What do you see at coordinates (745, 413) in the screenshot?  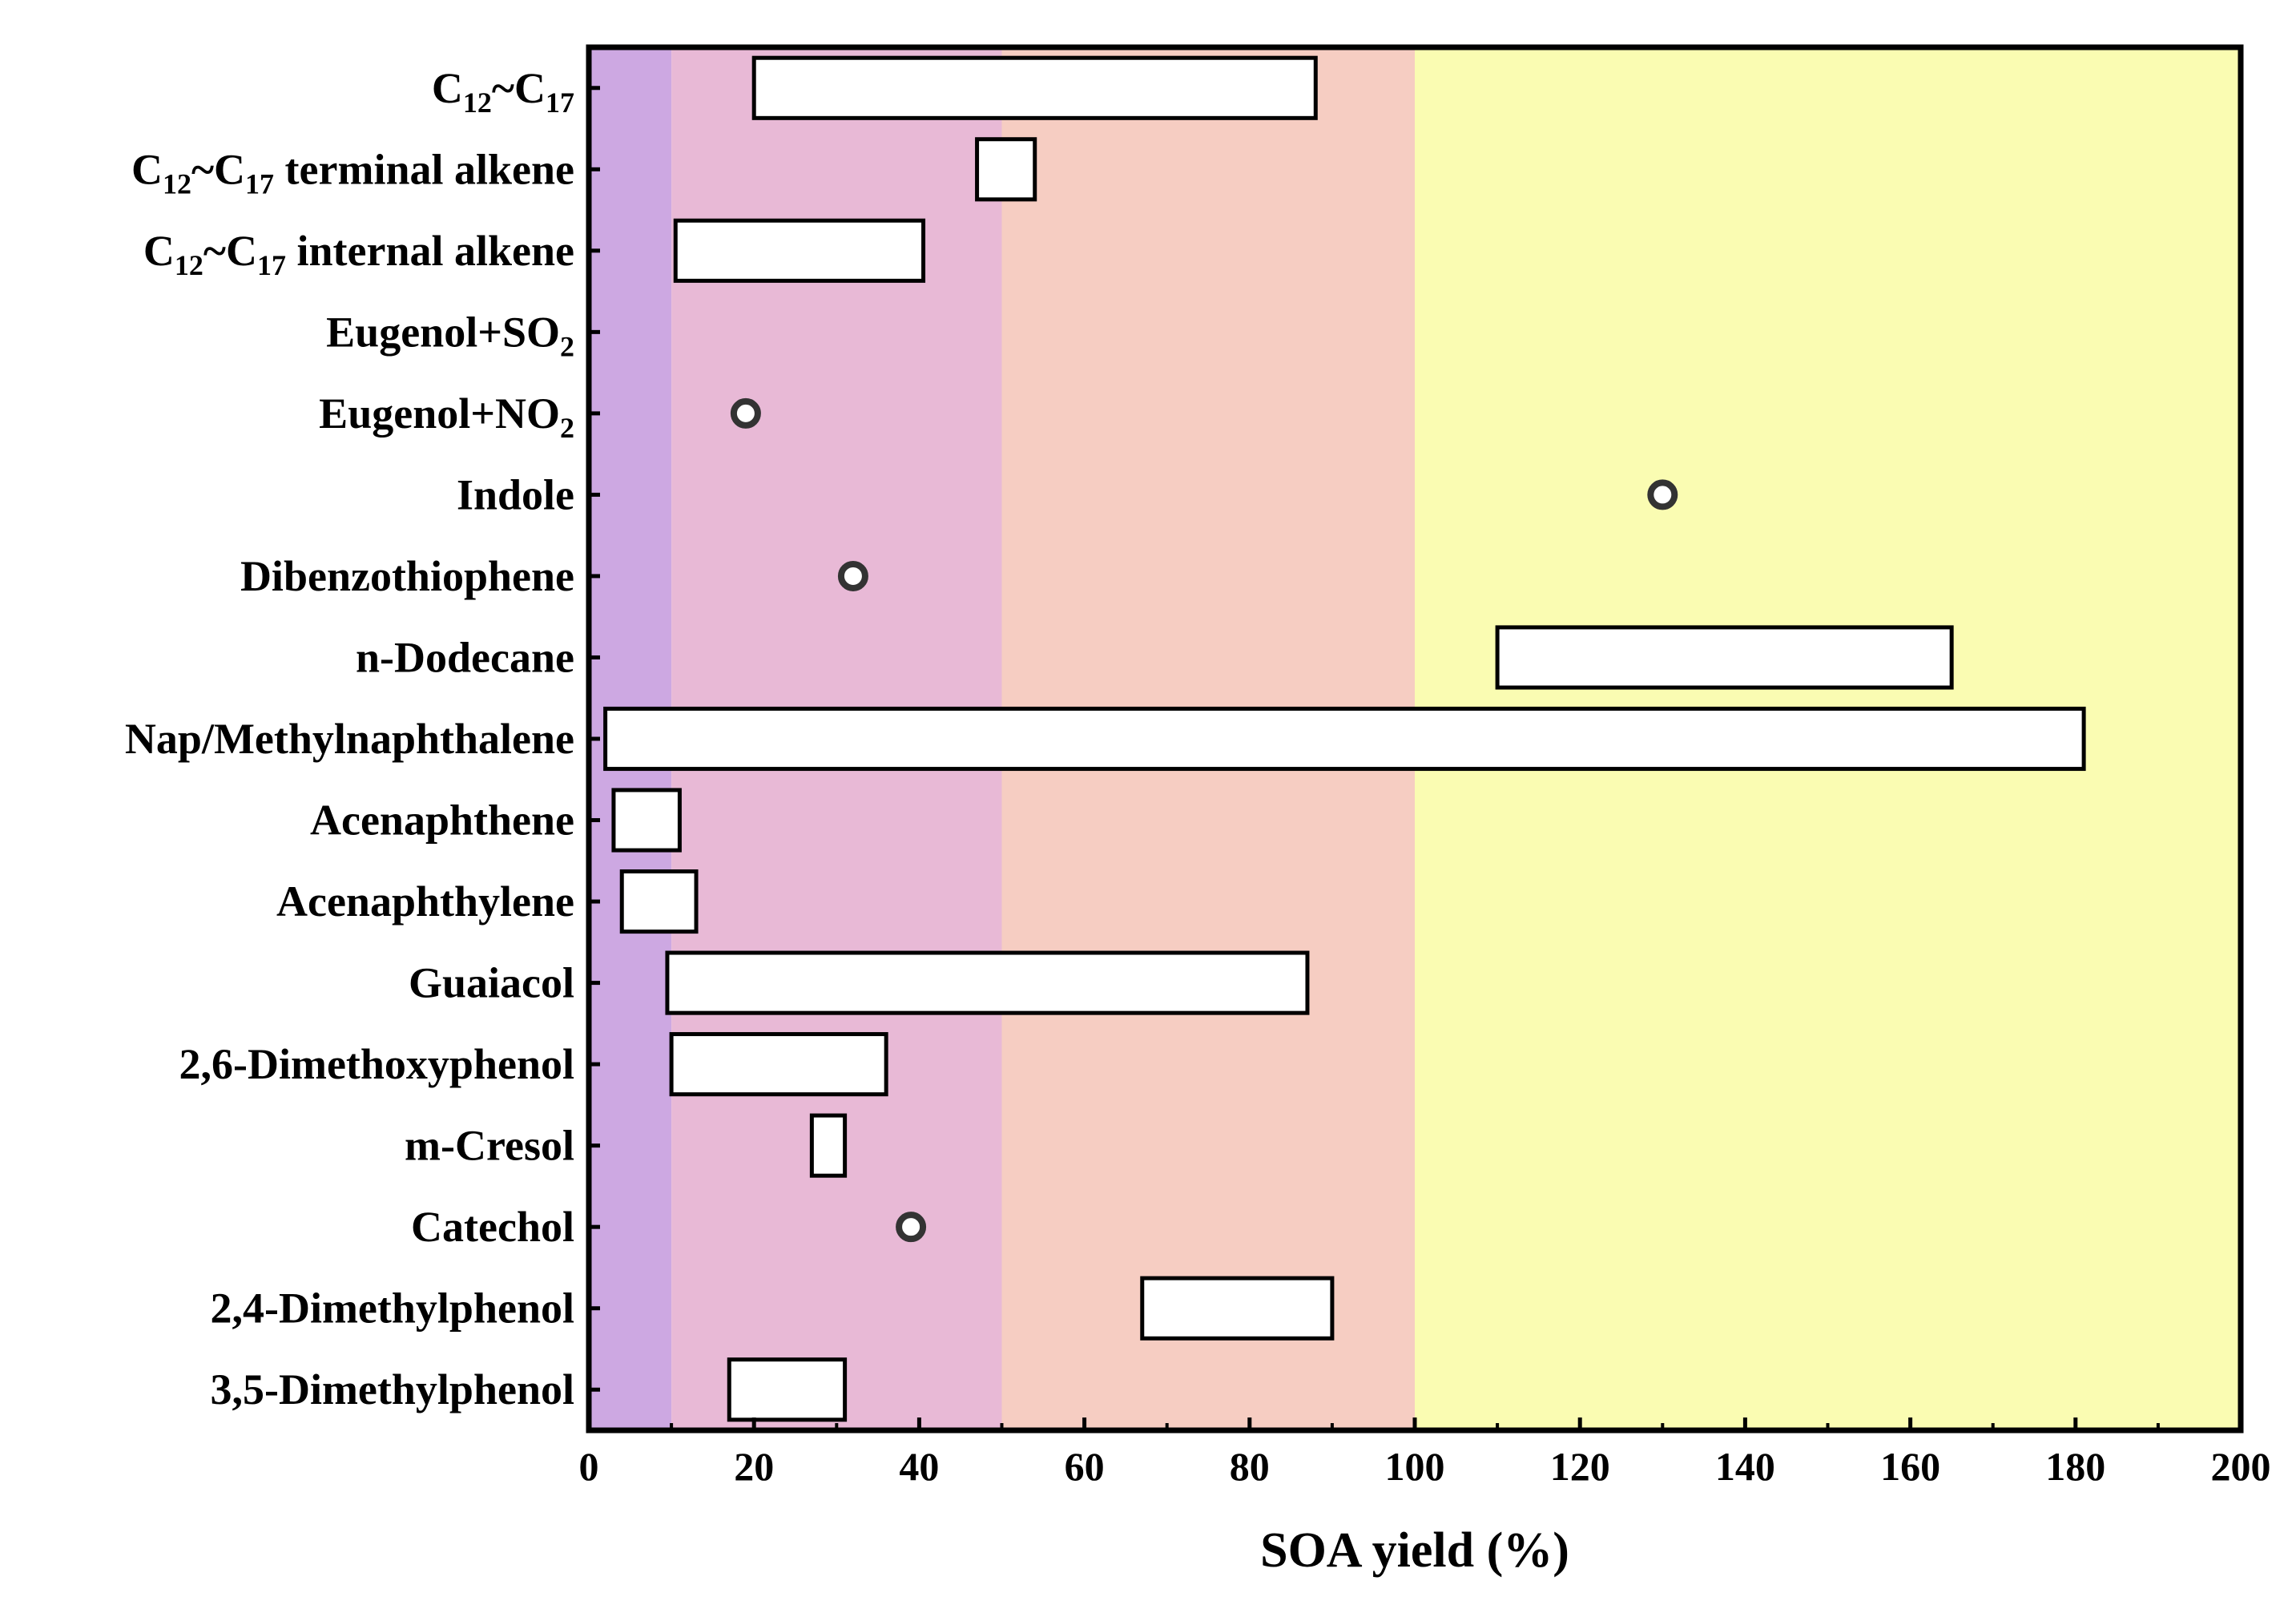 I see `point-eugenol-no2` at bounding box center [745, 413].